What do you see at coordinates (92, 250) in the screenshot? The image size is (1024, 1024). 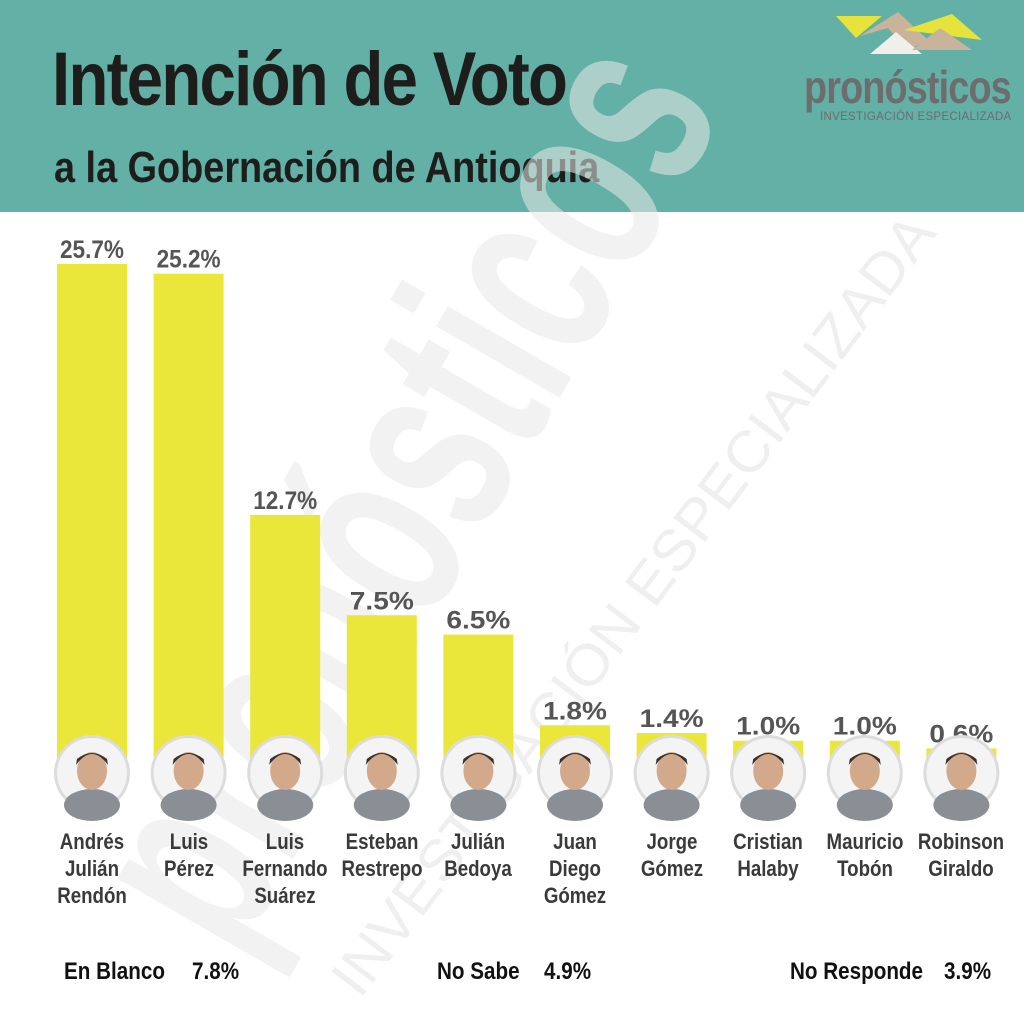 I see `bar-value-label: 25.7%` at bounding box center [92, 250].